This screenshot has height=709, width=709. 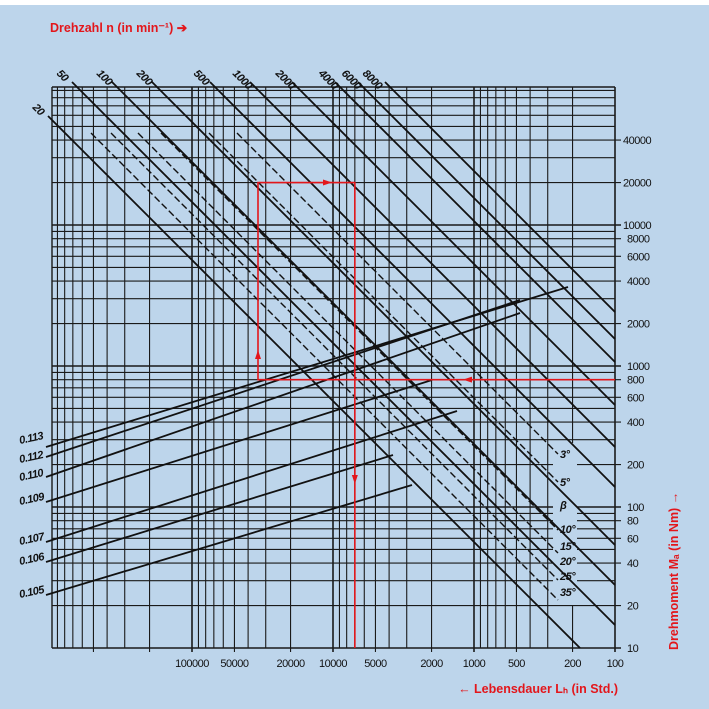 I want to click on y-tick-label: 10, so click(x=633, y=649).